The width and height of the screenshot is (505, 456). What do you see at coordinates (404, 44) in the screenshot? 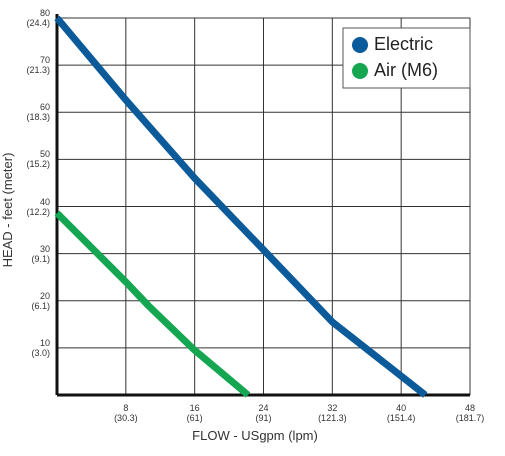
I see `legend-label: Electric` at bounding box center [404, 44].